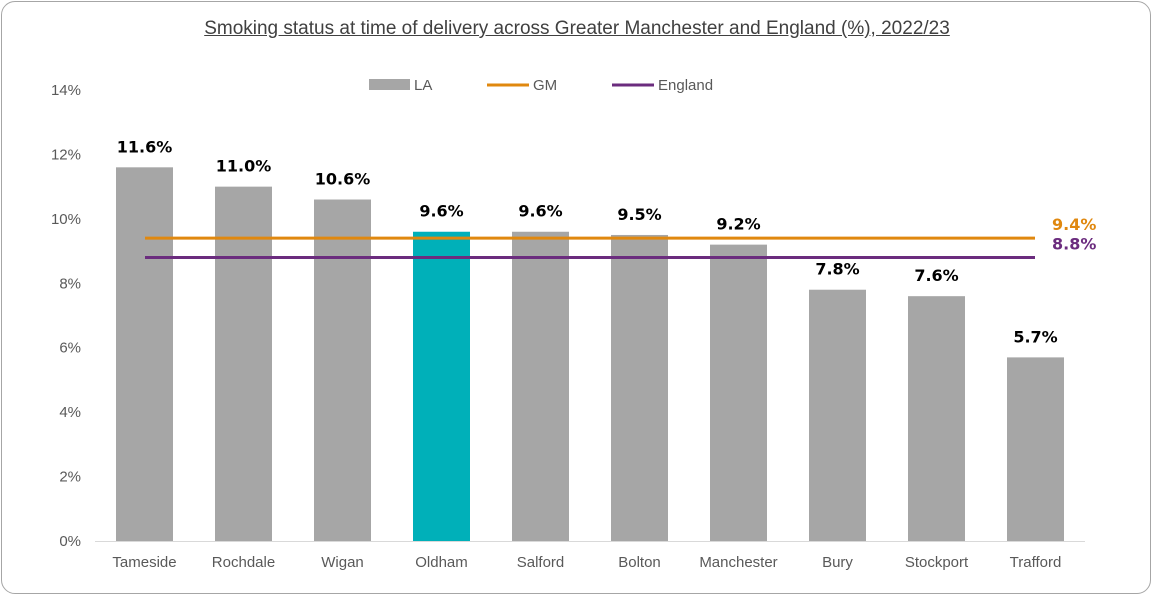  Describe the element at coordinates (738, 562) in the screenshot. I see `x-tick-label: Manchester` at that location.